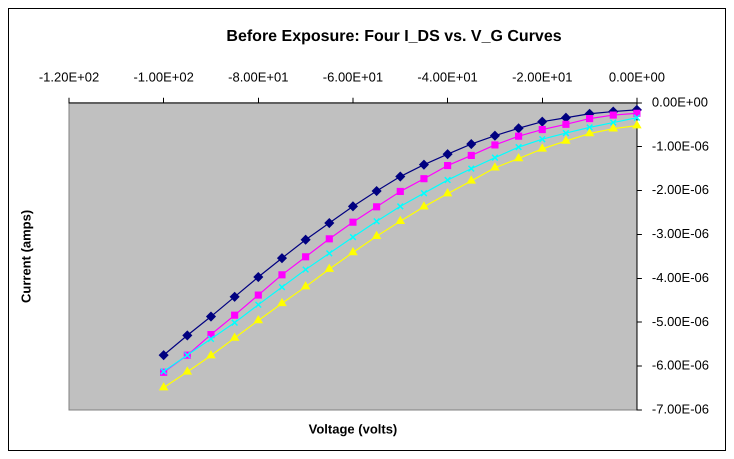 The height and width of the screenshot is (459, 734). What do you see at coordinates (681, 190) in the screenshot?
I see `y-tick-label: -2.00E-06` at bounding box center [681, 190].